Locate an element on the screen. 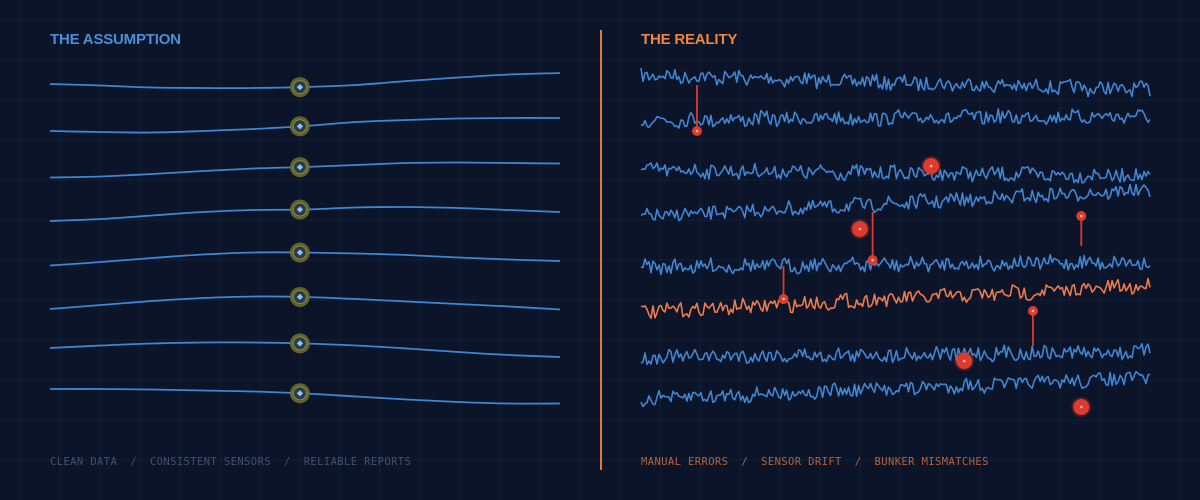 Image resolution: width=1200 pixels, height=500 pixels. assumption-title: THE ASSUMPTION is located at coordinates (115, 39).